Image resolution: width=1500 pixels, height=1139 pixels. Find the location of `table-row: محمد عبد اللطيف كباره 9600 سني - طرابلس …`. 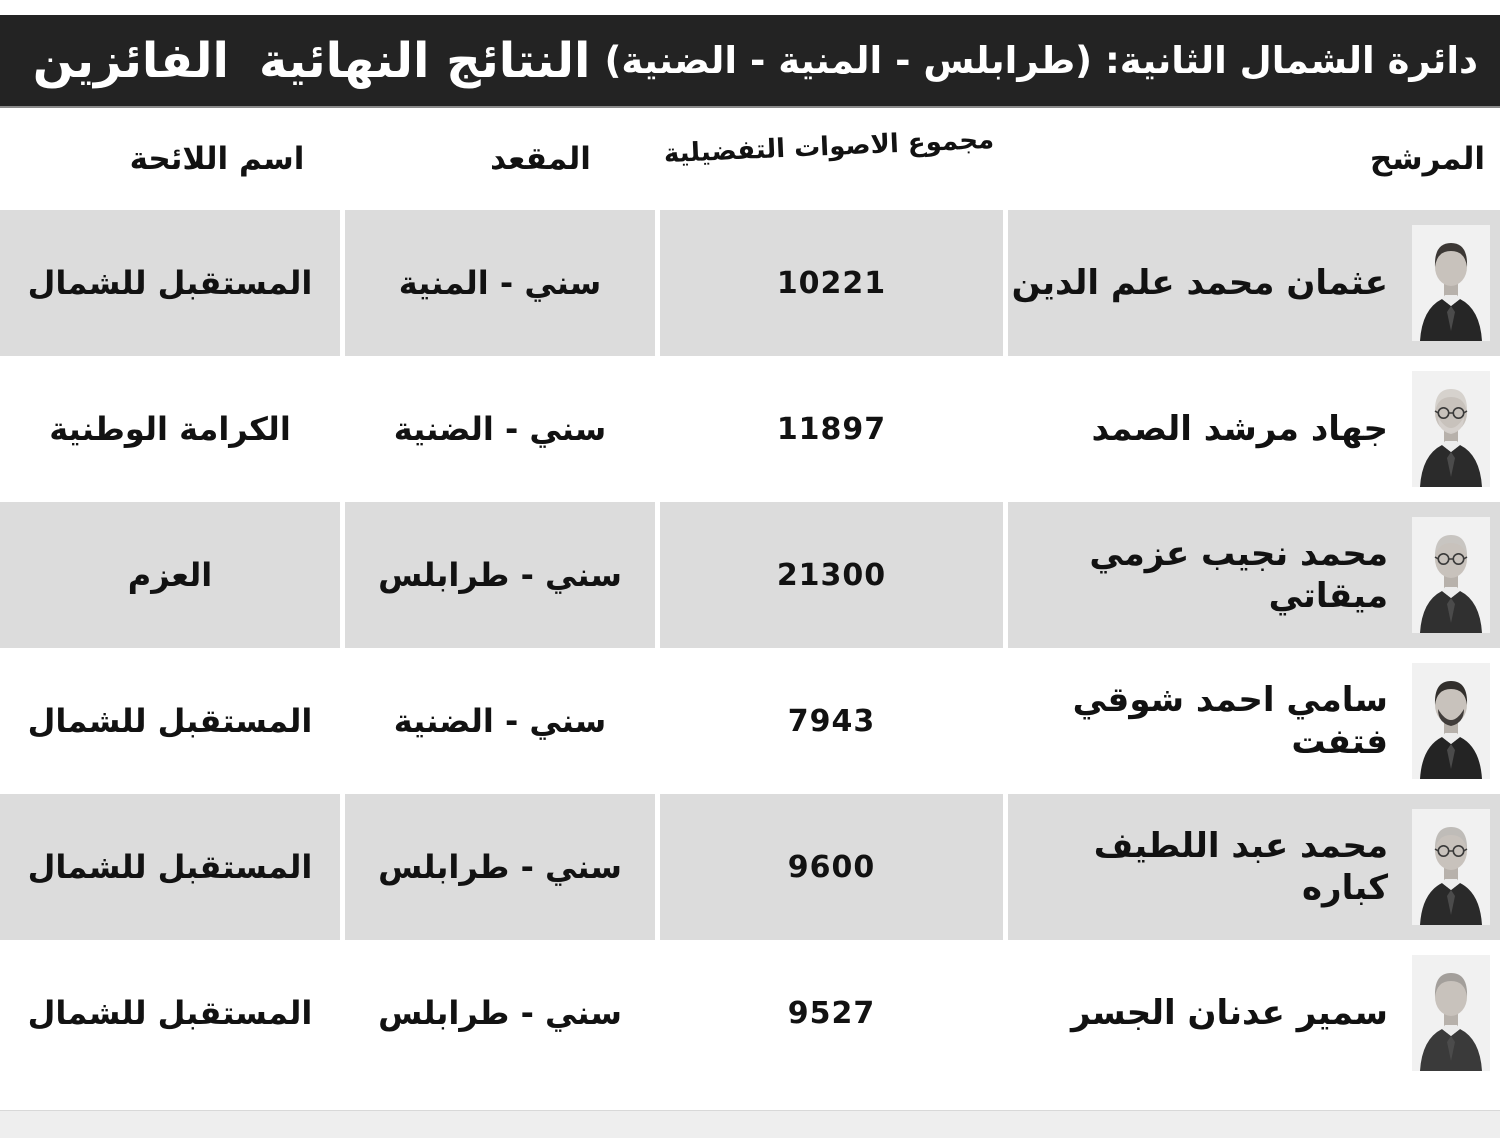

table-row: محمد عبد اللطيف كباره 9600 سني - طرابلس … is located at coordinates (750, 867).